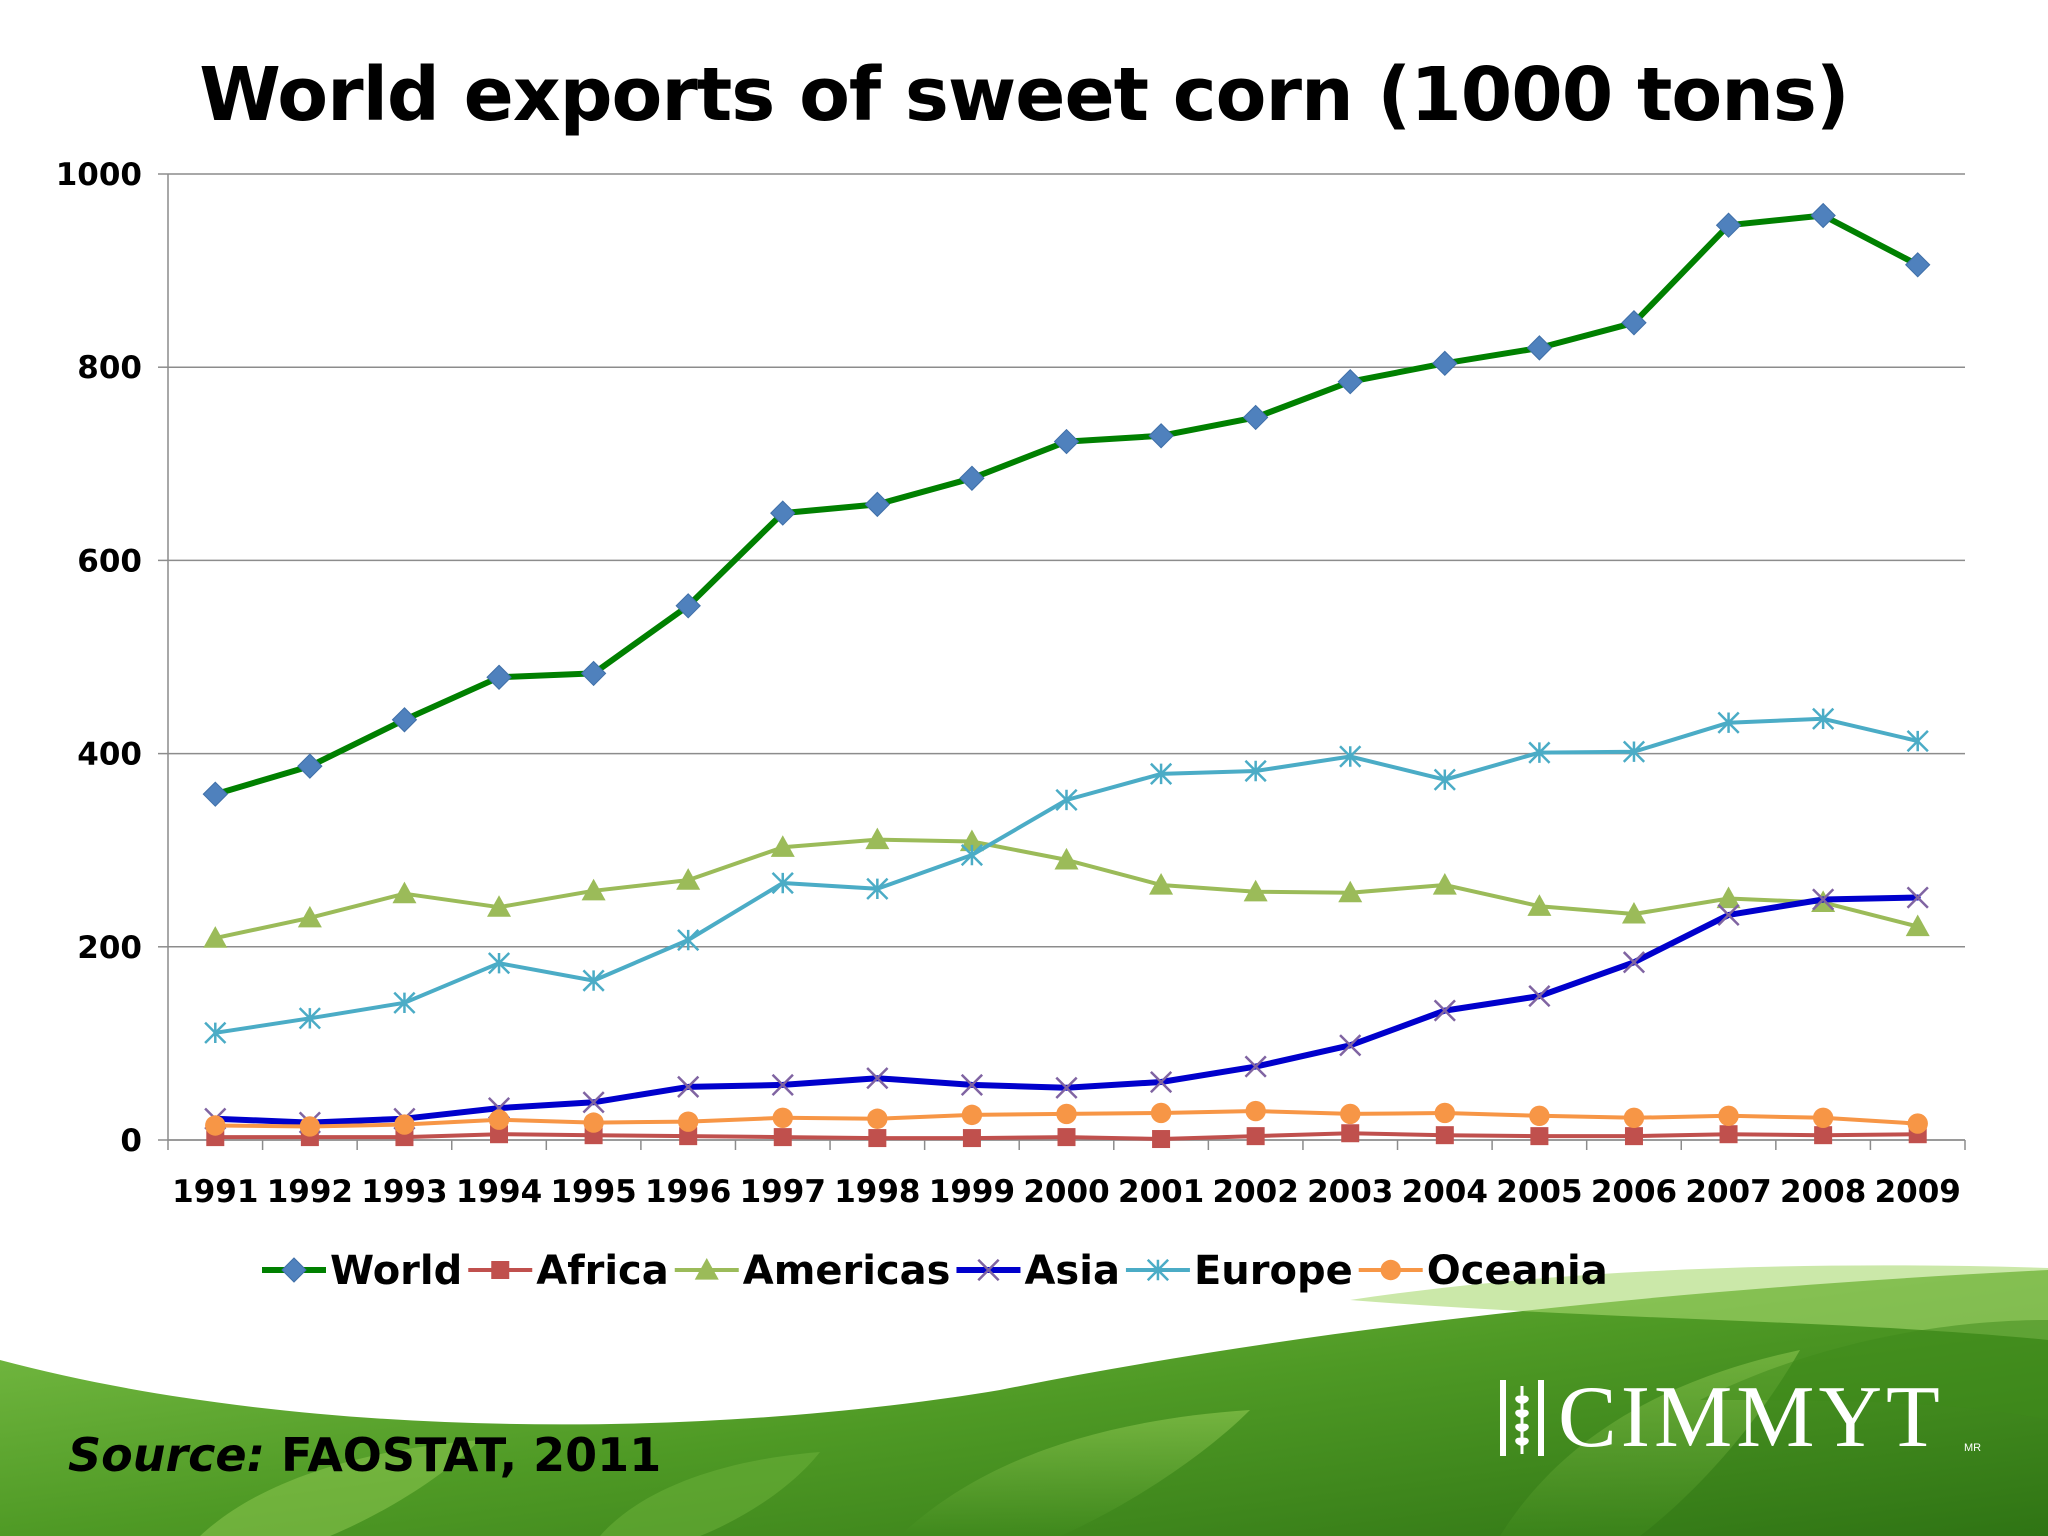 The width and height of the screenshot is (2048, 1536). I want to click on wheat-icon, so click(1522, 1418).